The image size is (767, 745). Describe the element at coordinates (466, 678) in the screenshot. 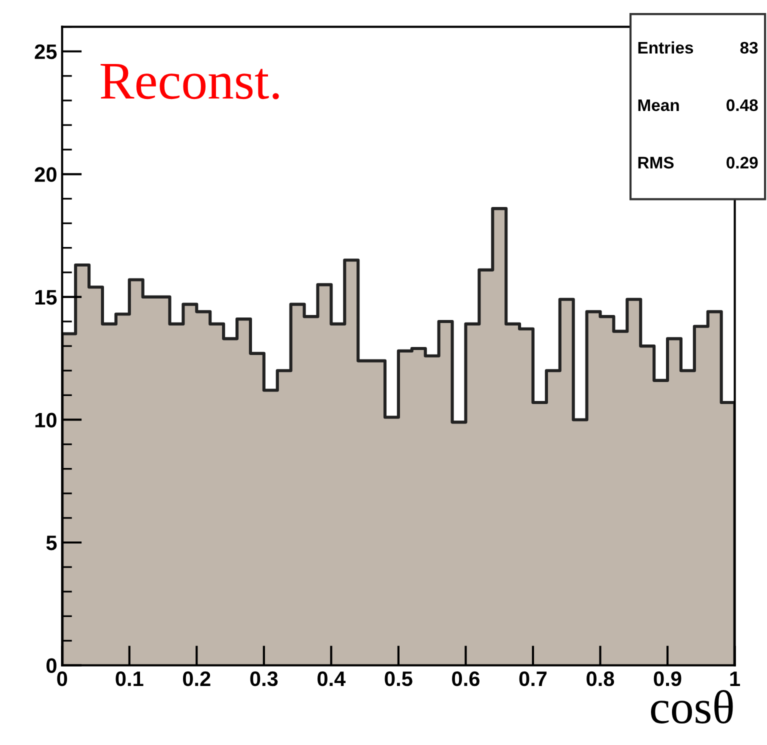

I see `x-tick-label: 0.6` at that location.